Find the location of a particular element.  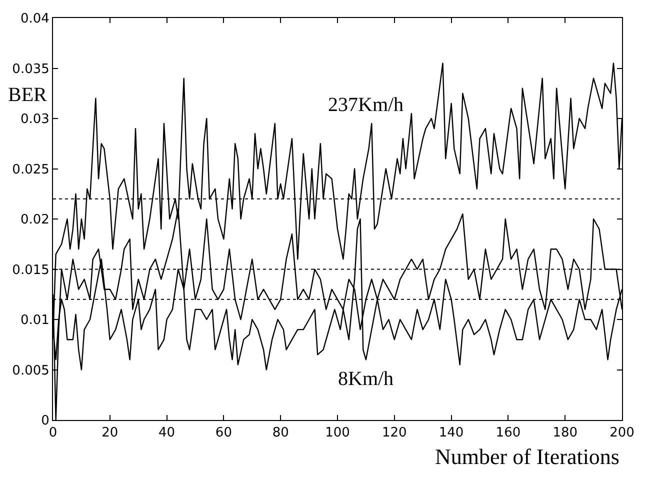

x-axis-title: Number of Iterations is located at coordinates (527, 456).